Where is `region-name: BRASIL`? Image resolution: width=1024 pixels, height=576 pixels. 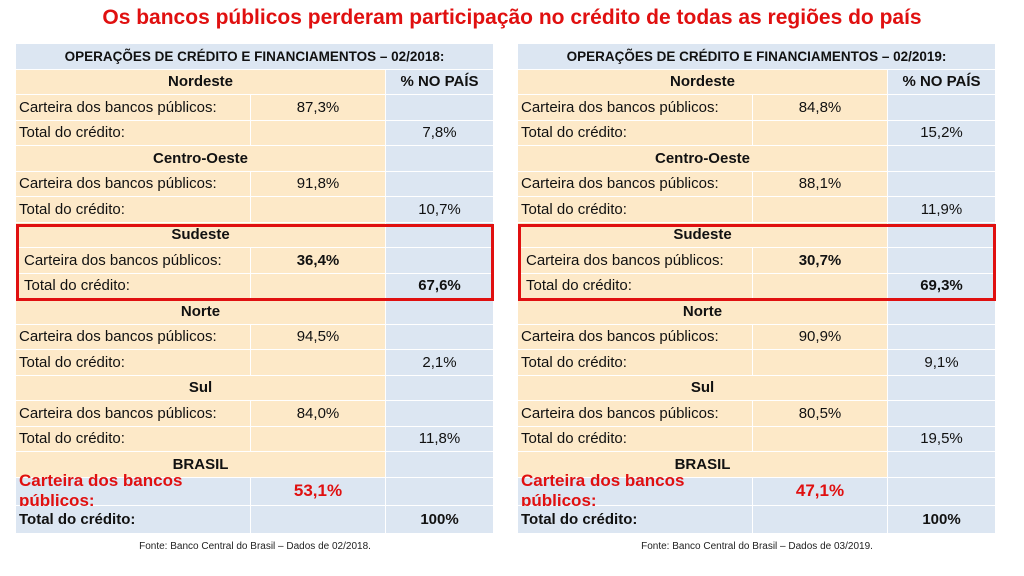
region-name: BRASIL is located at coordinates (201, 464).